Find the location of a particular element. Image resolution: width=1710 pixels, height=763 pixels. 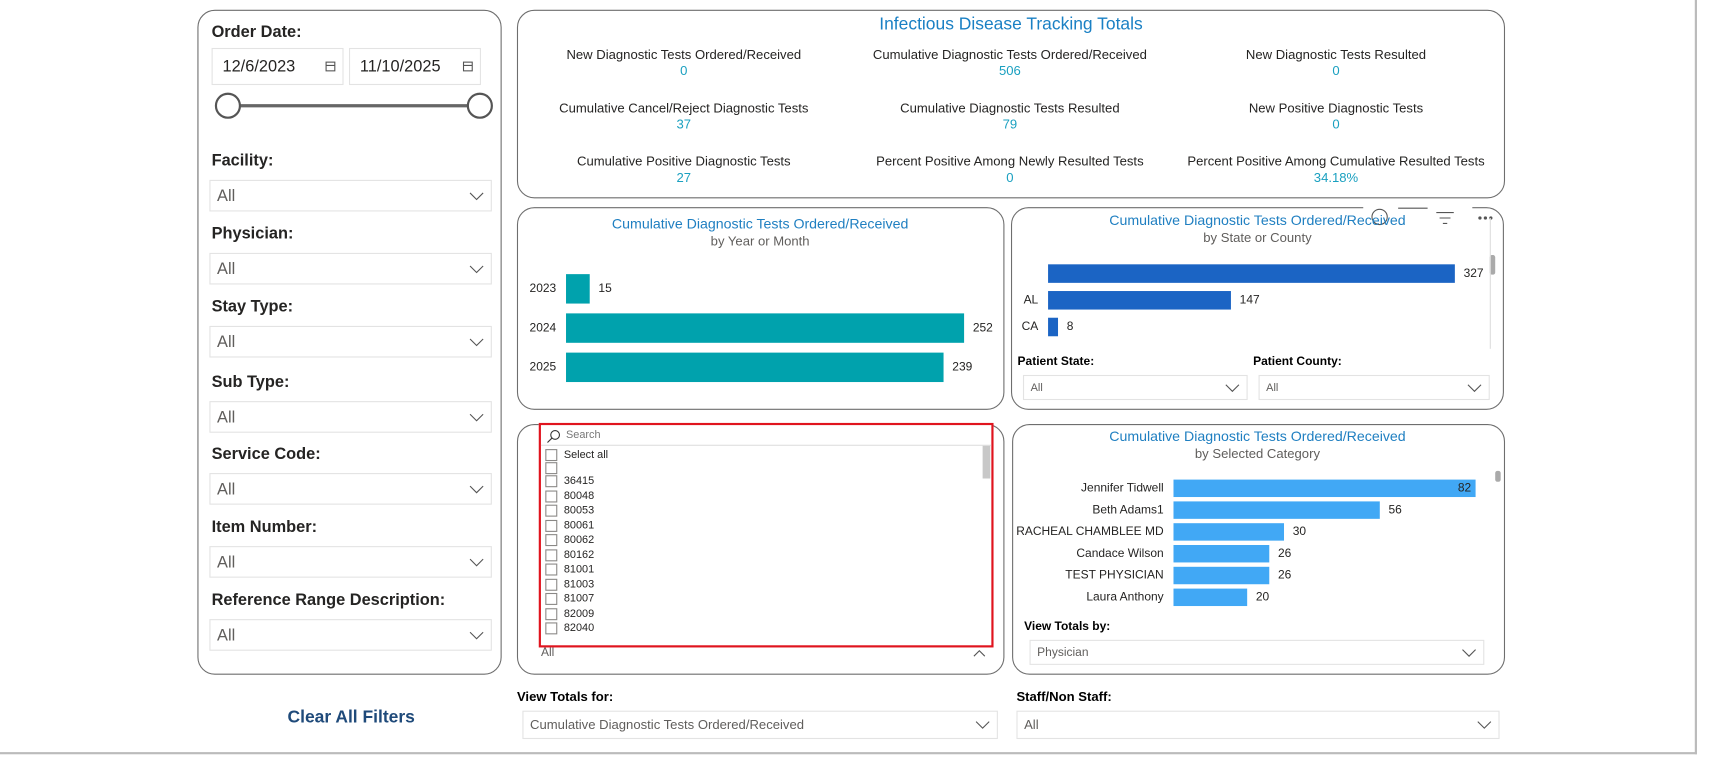

filter-icon is located at coordinates (1445, 218).